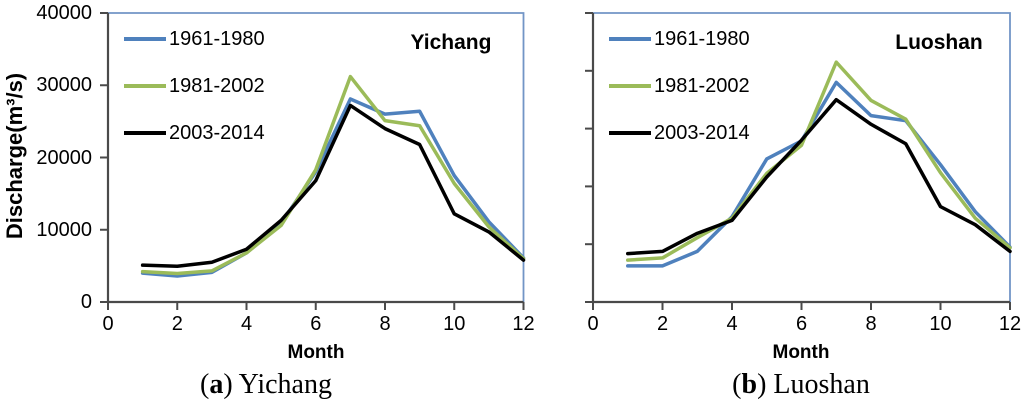  What do you see at coordinates (939, 42) in the screenshot?
I see `chart-title-luoshan: Luoshan` at bounding box center [939, 42].